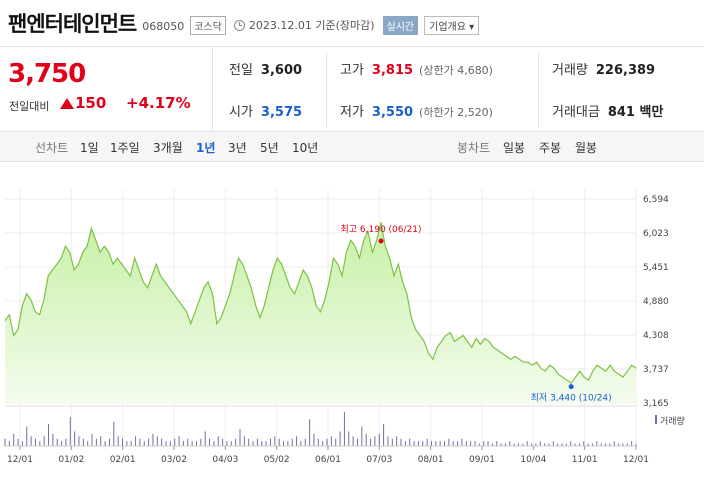 The height and width of the screenshot is (494, 704). I want to click on high-price: 고가 3,815 (상한가 4,680), so click(416, 68).